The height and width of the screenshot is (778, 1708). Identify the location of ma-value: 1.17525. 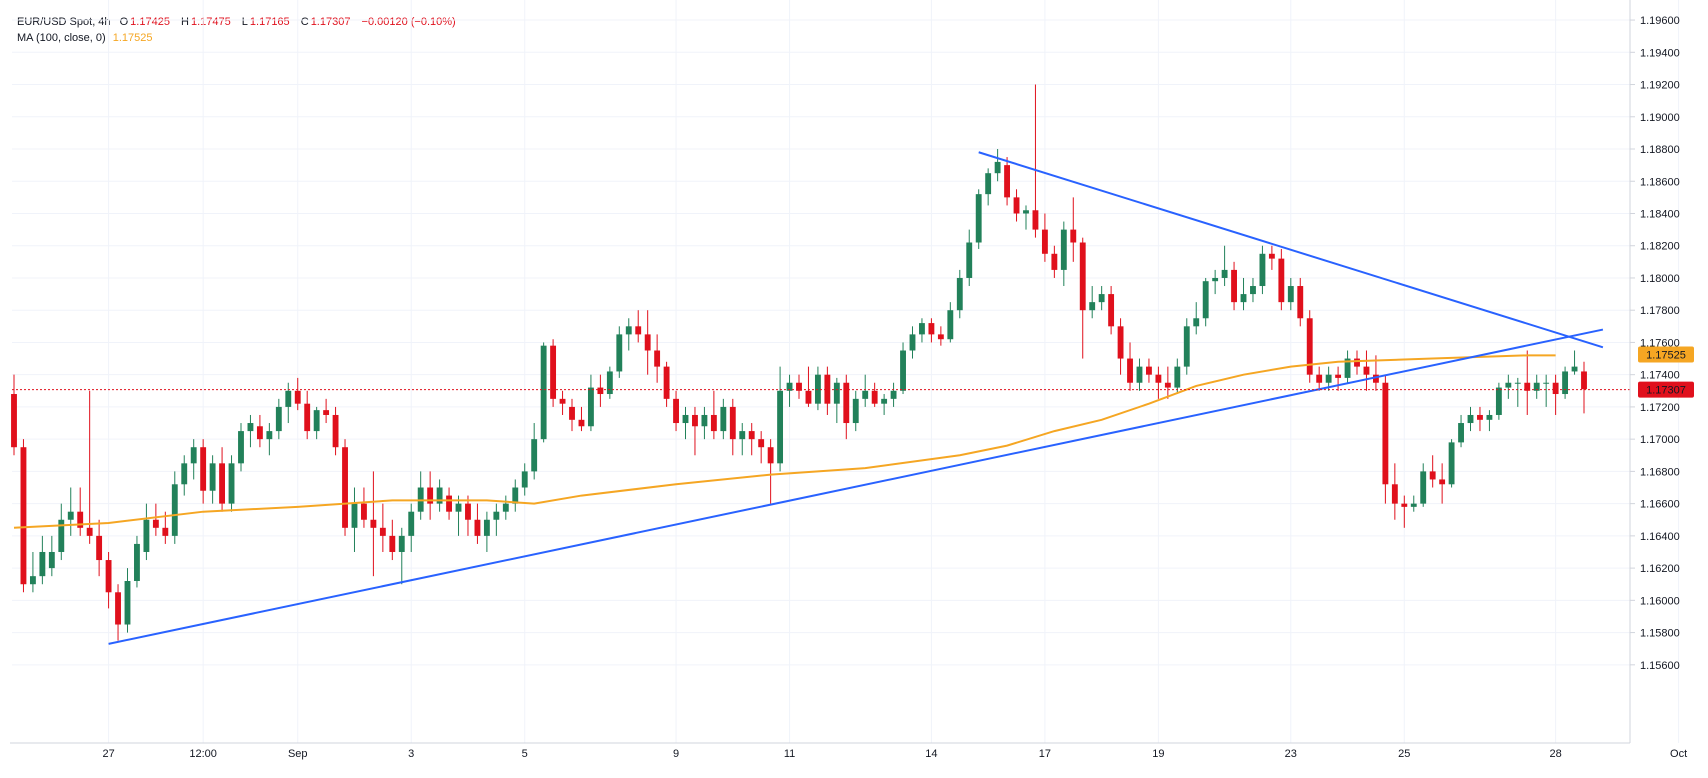
(132, 38).